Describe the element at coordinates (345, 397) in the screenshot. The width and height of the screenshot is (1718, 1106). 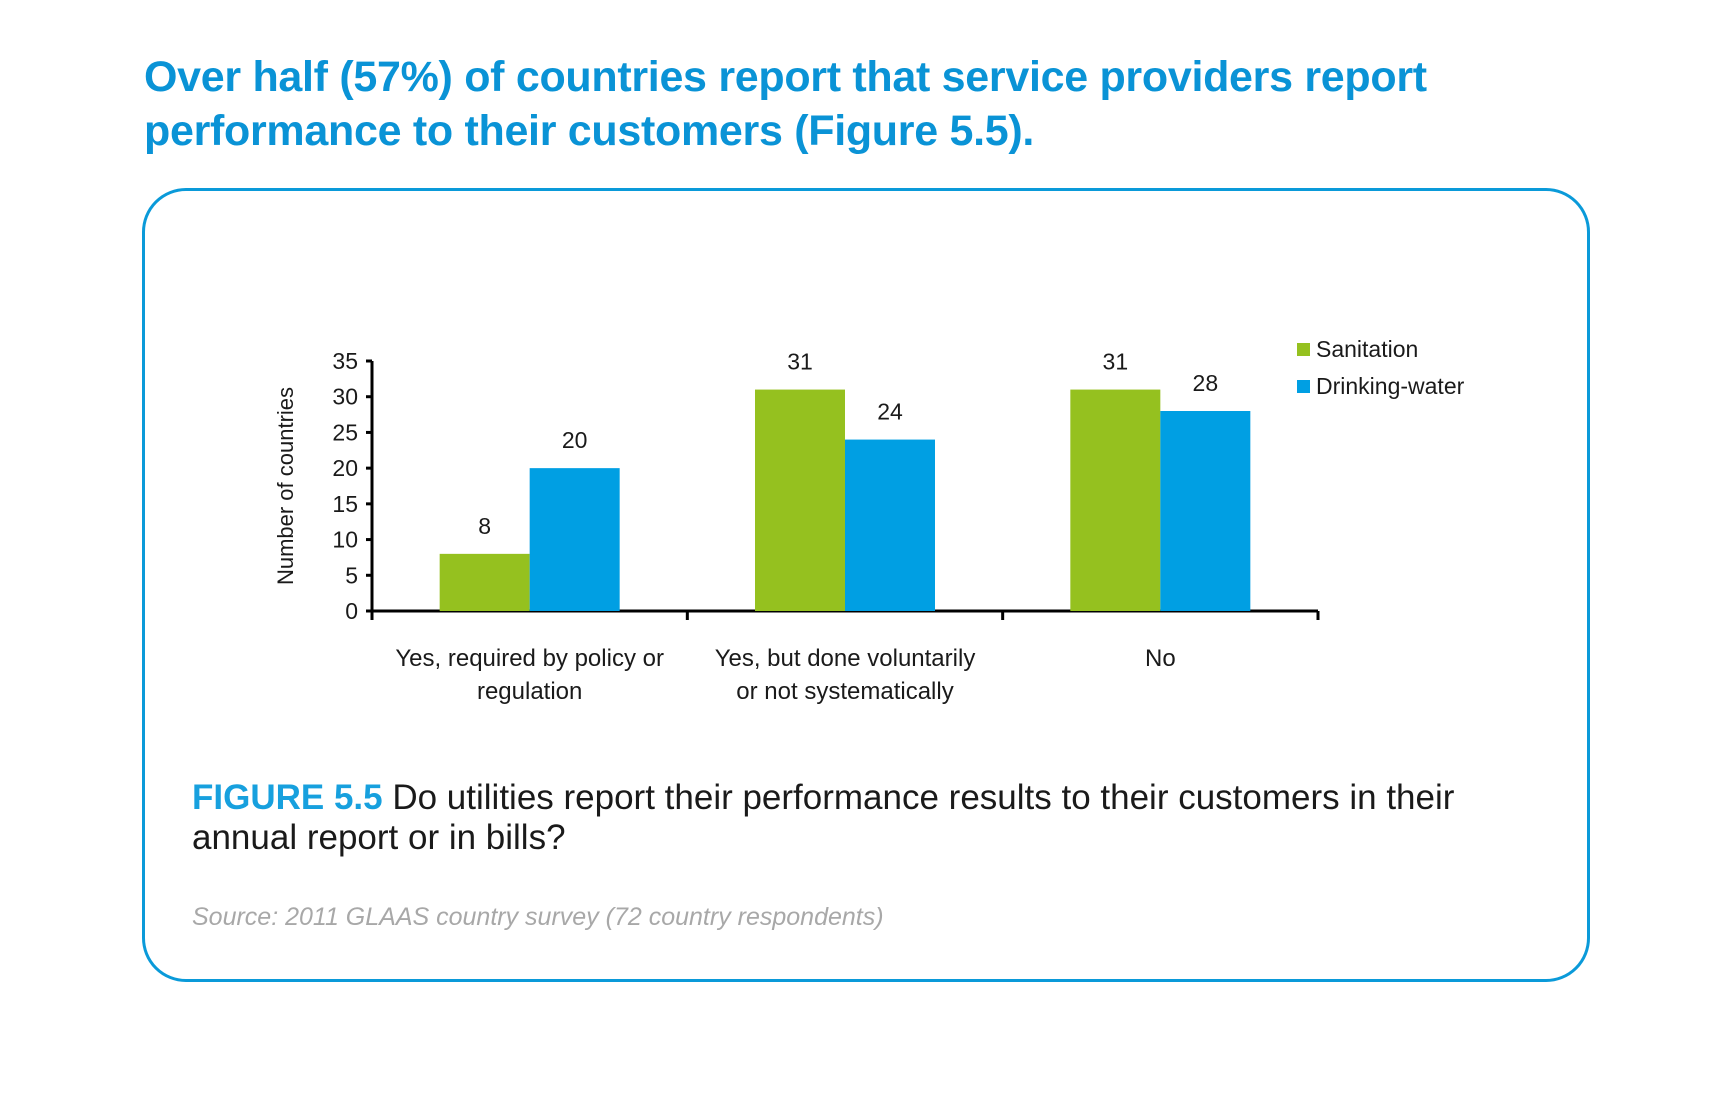
I see `y-tick-label: 30` at that location.